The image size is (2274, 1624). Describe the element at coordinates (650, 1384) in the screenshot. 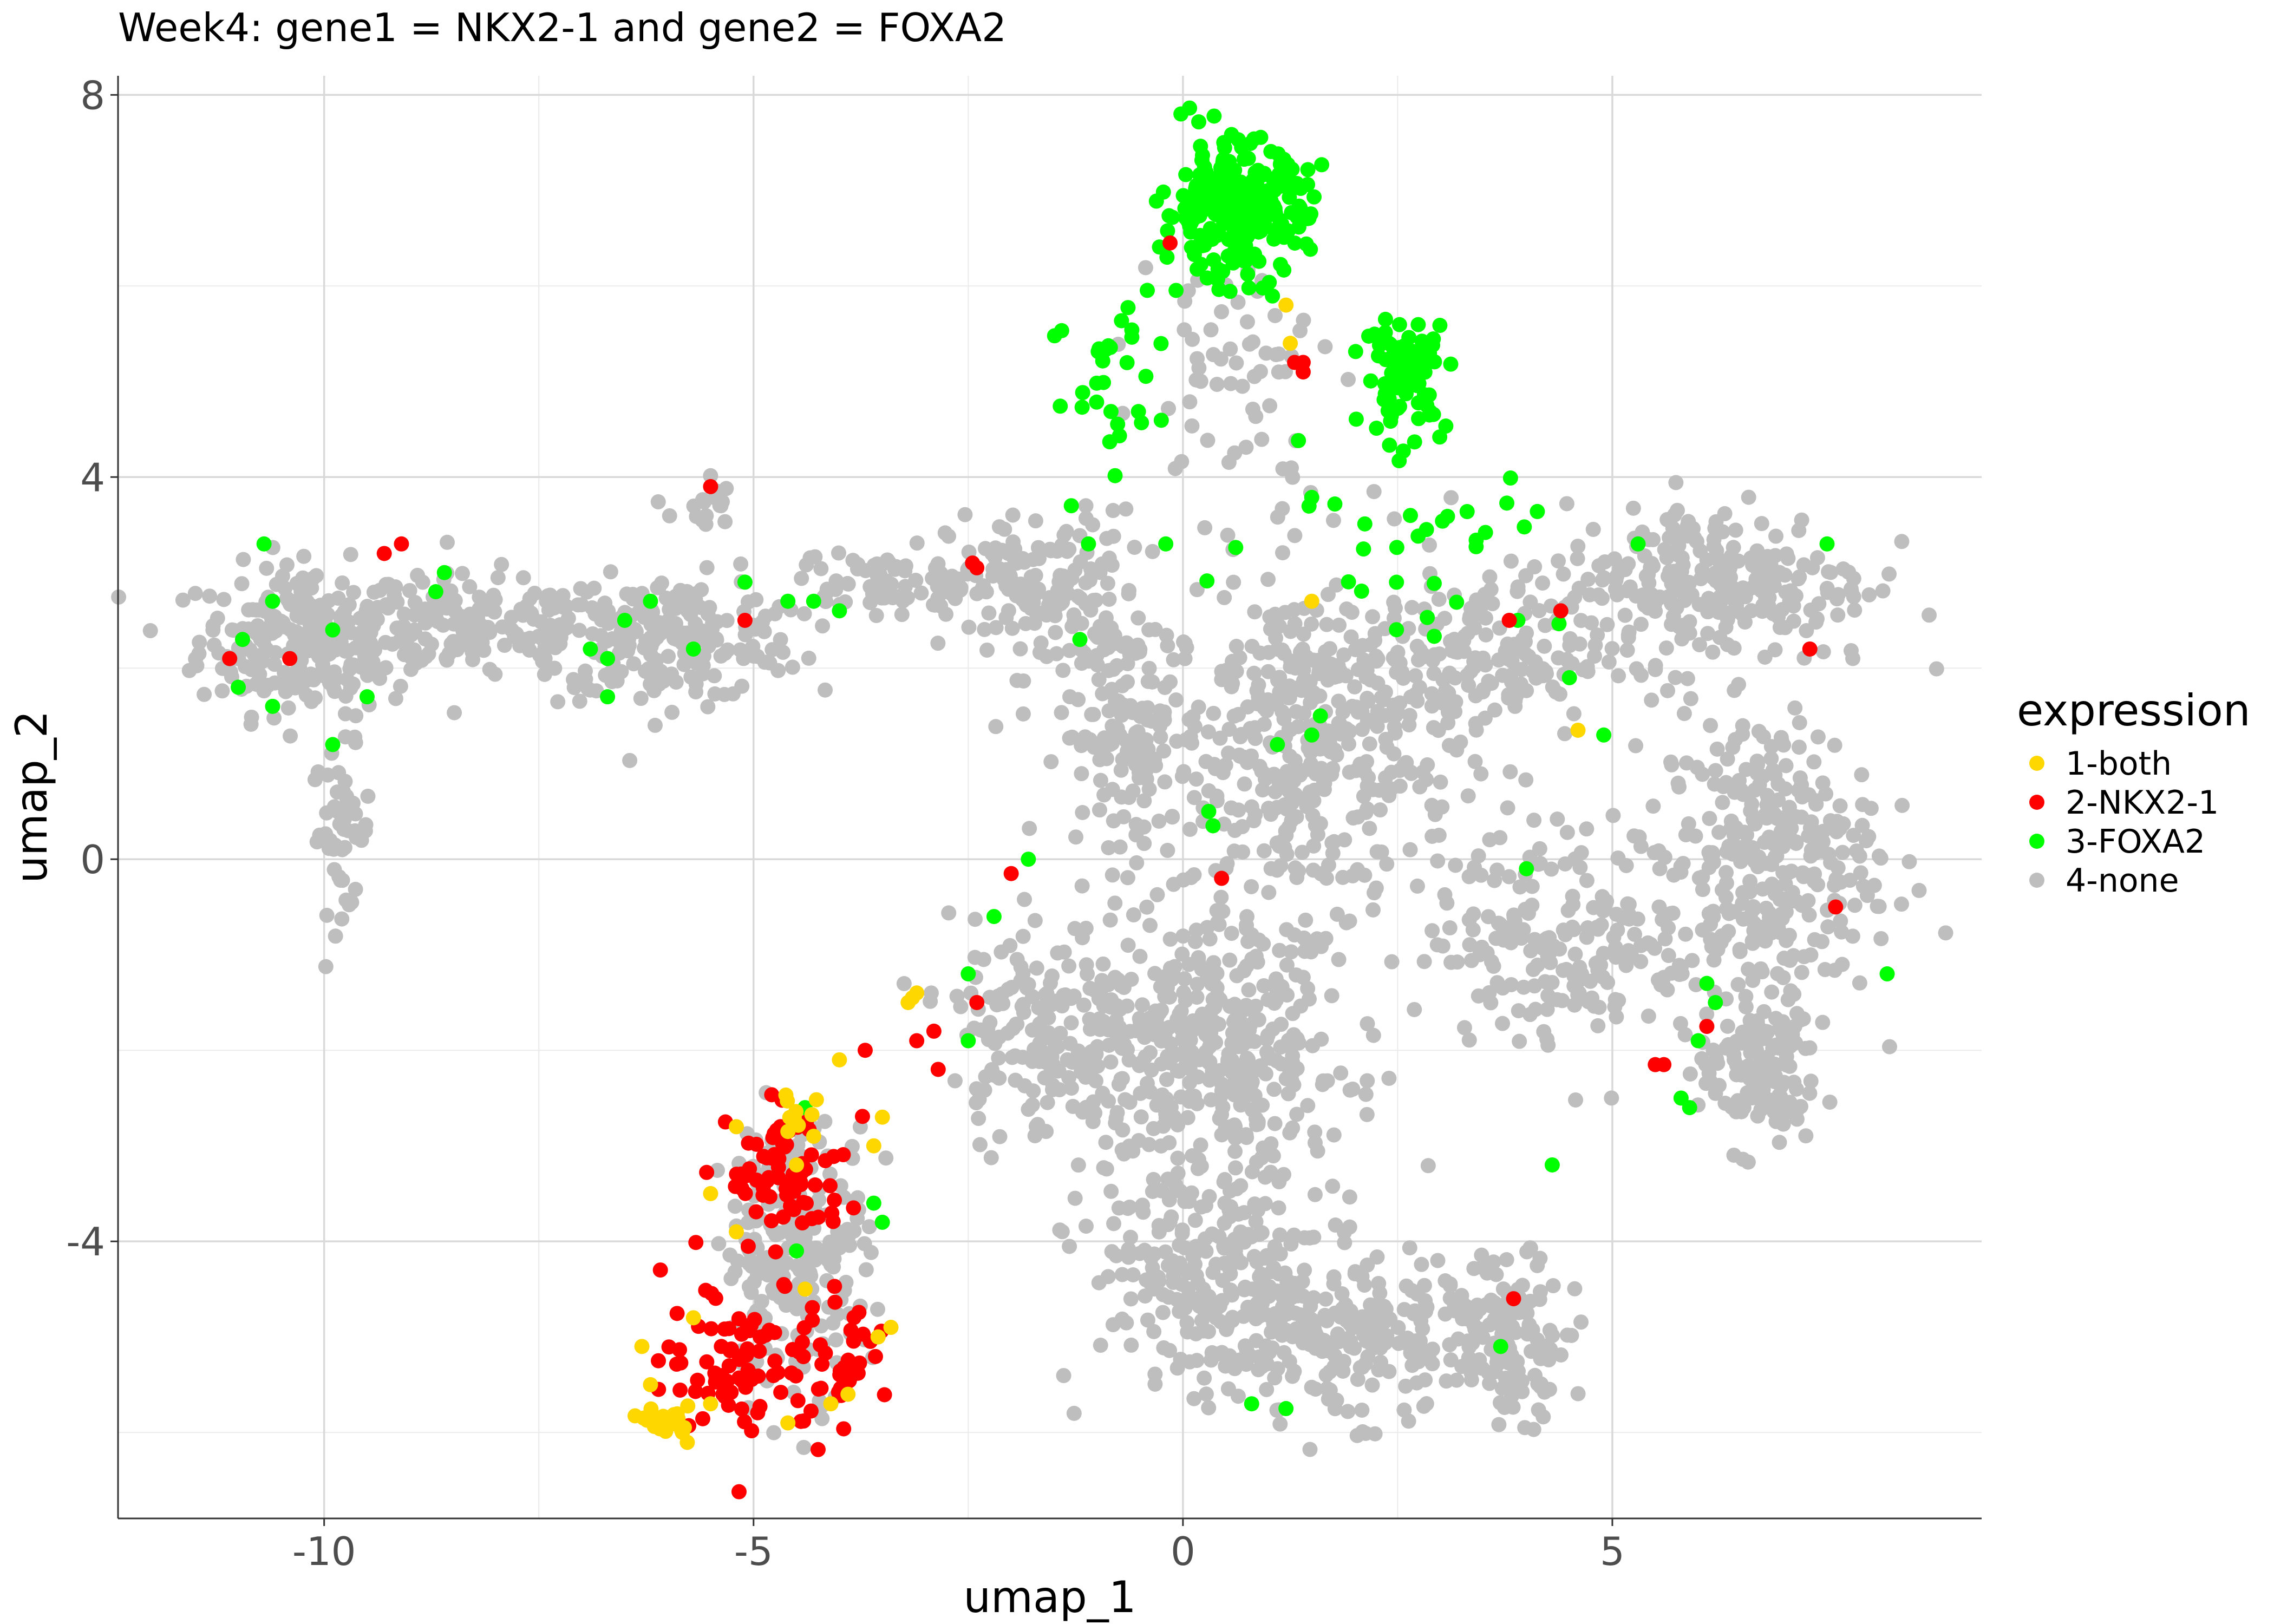

I see `point-1-both` at that location.